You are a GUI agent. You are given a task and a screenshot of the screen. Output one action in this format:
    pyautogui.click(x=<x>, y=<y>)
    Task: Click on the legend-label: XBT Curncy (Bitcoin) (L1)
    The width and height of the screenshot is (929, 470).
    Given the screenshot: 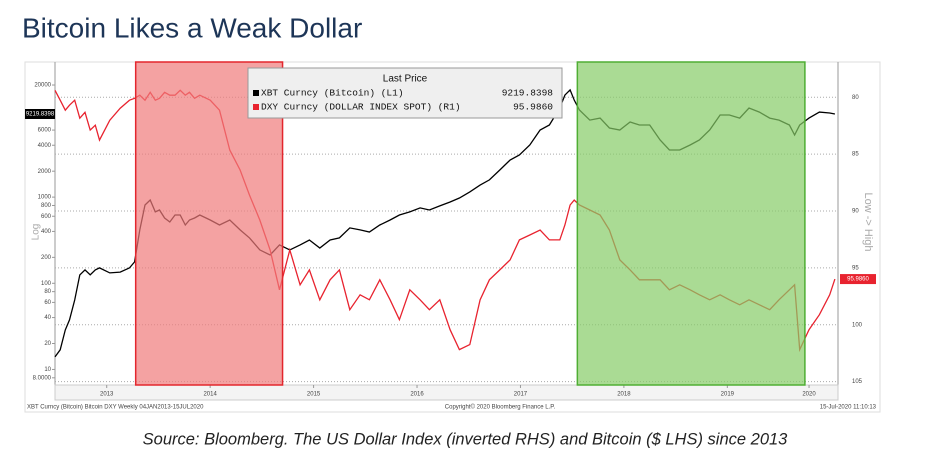 What is the action you would take?
    pyautogui.click(x=332, y=93)
    